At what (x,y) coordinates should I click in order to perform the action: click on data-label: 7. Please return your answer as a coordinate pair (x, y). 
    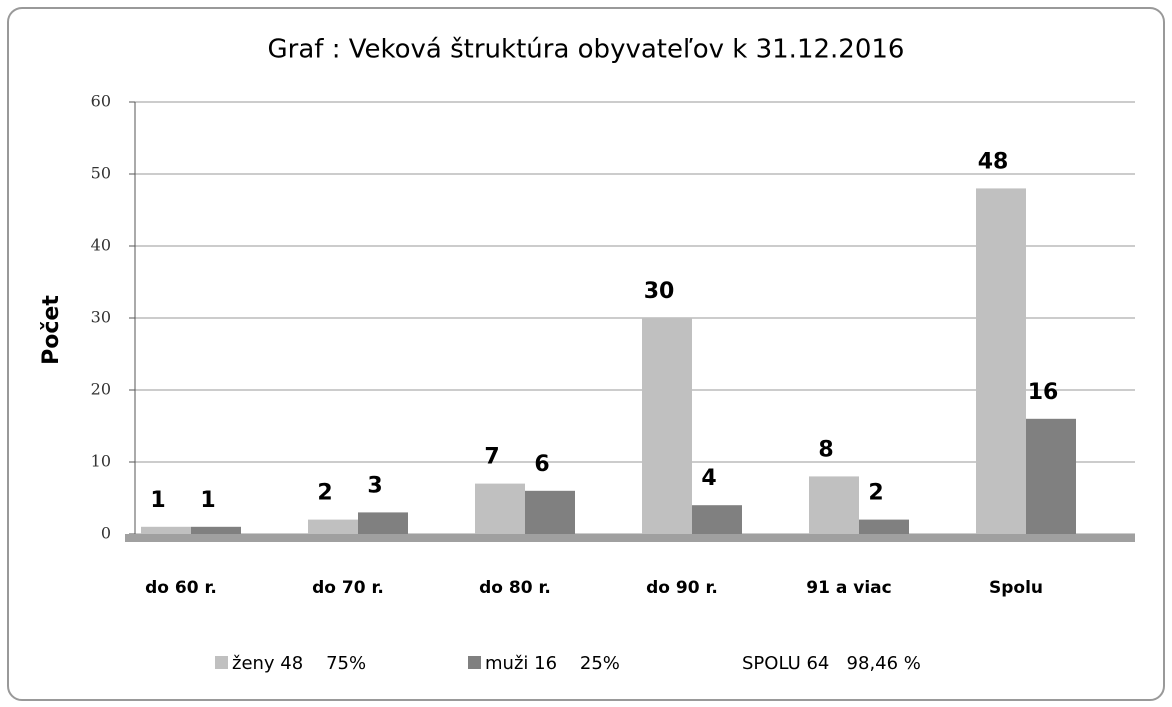
    Looking at the image, I should click on (491, 457).